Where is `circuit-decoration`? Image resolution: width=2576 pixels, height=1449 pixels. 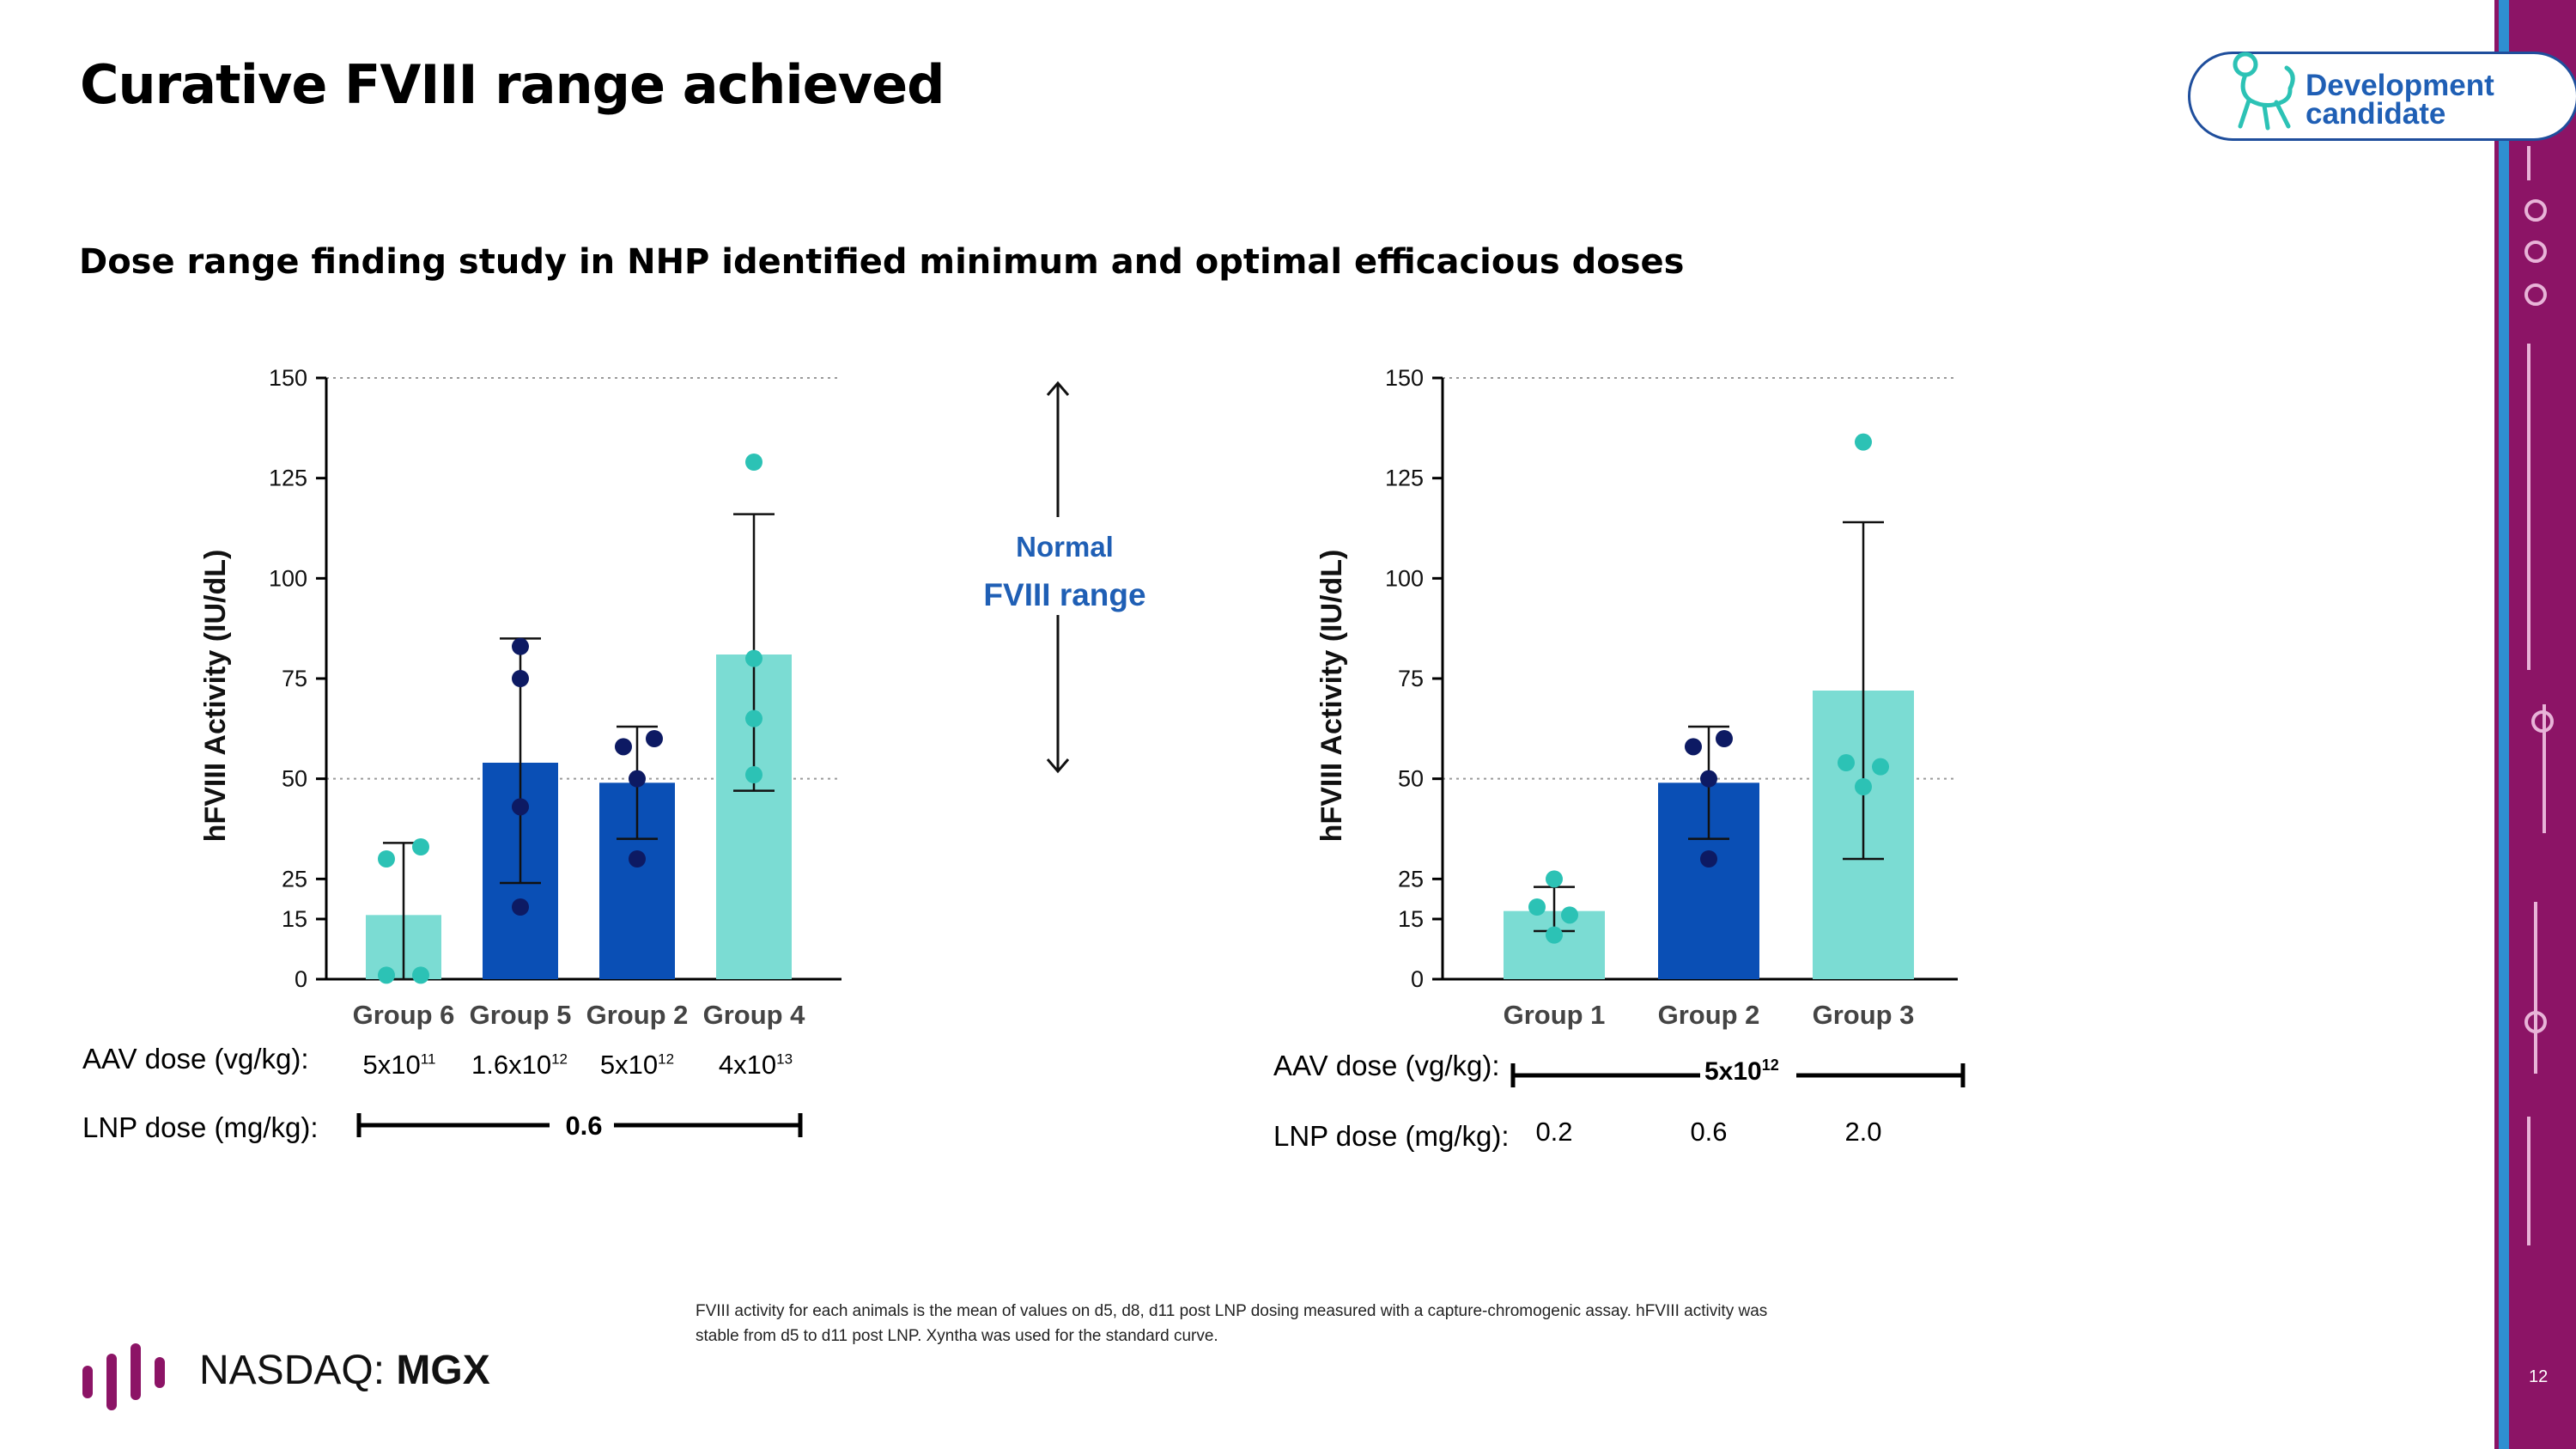
circuit-decoration is located at coordinates (2539, 695).